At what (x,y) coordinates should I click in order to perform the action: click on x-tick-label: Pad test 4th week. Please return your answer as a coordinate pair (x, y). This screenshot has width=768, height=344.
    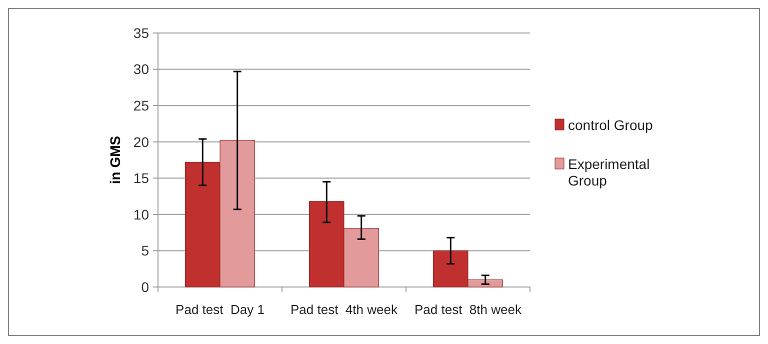
    Looking at the image, I should click on (344, 309).